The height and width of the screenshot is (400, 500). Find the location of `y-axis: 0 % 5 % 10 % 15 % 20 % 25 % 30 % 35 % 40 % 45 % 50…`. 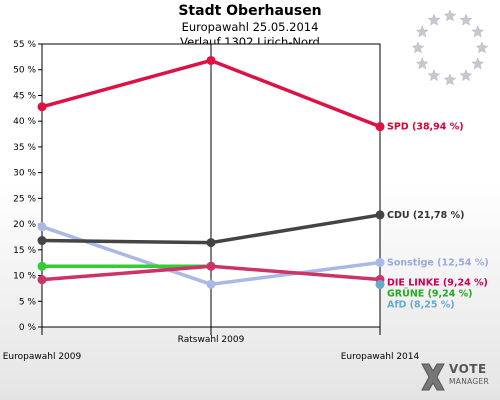

y-axis: 0 % 5 % 10 % 15 % 20 % 25 % 30 % 35 % 40 % 45 % 50… is located at coordinates (27, 186).